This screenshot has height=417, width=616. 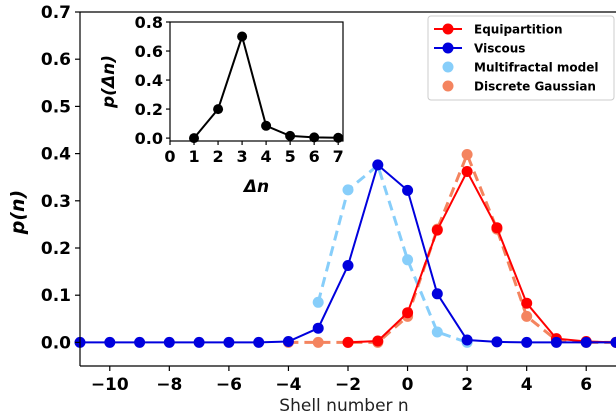 I want to click on legend-item: Multifractal model, so click(x=520, y=68).